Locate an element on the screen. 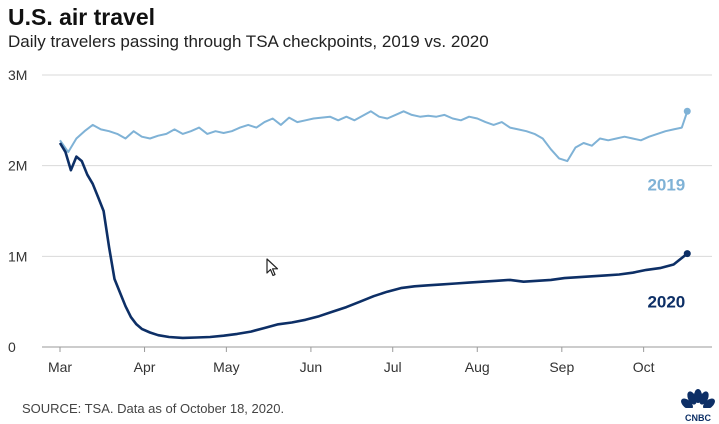  x-tick-label: Apr is located at coordinates (145, 367).